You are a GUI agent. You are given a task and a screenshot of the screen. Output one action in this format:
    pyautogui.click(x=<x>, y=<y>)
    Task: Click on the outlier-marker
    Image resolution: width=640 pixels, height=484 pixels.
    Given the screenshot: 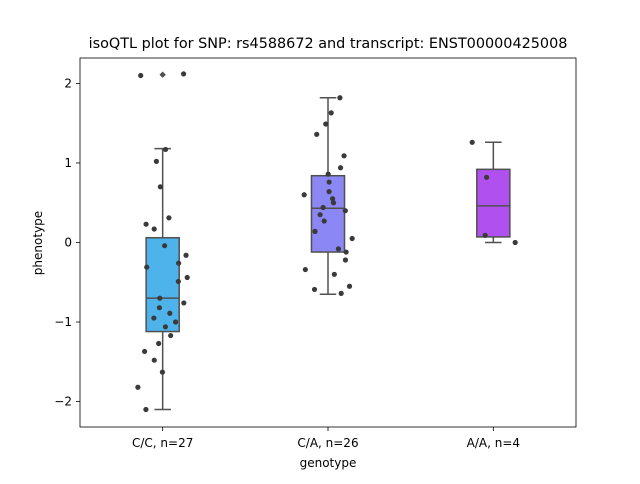 What is the action you would take?
    pyautogui.click(x=162, y=74)
    